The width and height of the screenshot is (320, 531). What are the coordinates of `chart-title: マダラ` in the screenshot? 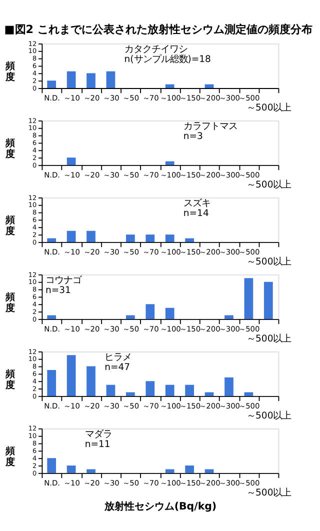 It's located at (98, 434).